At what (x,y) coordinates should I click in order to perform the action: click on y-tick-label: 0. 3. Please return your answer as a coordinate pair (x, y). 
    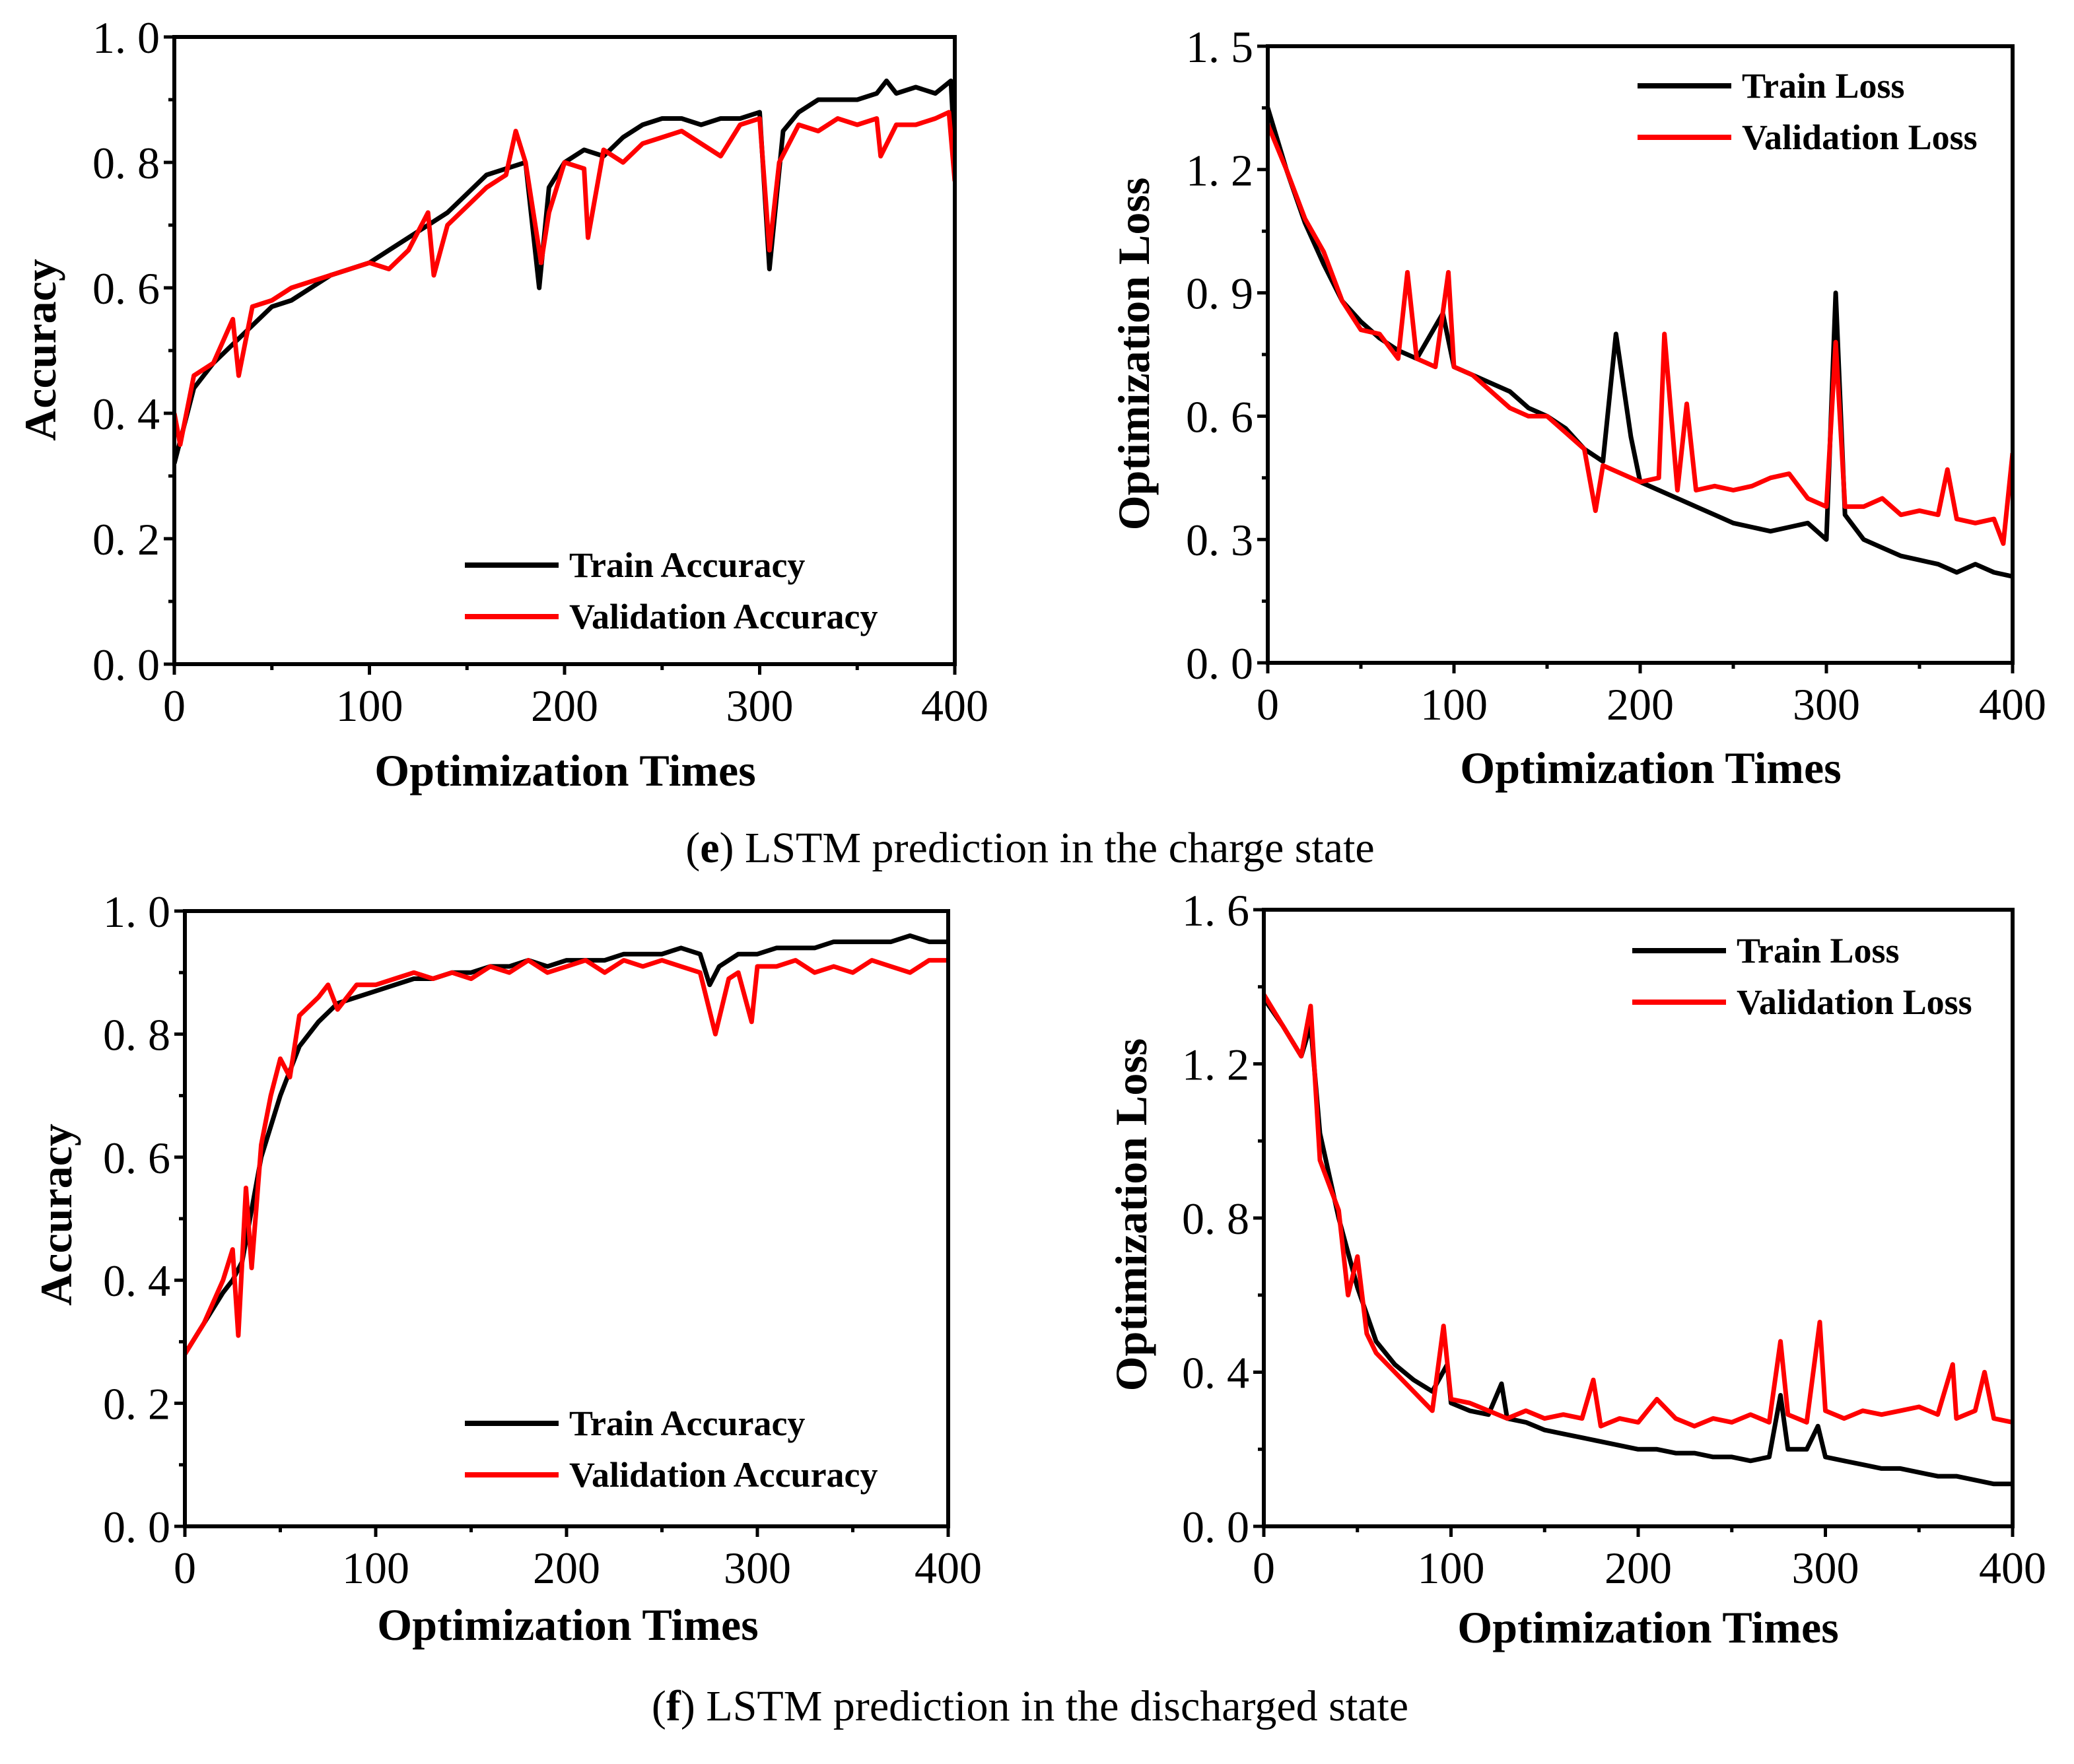
    Looking at the image, I should click on (1219, 540).